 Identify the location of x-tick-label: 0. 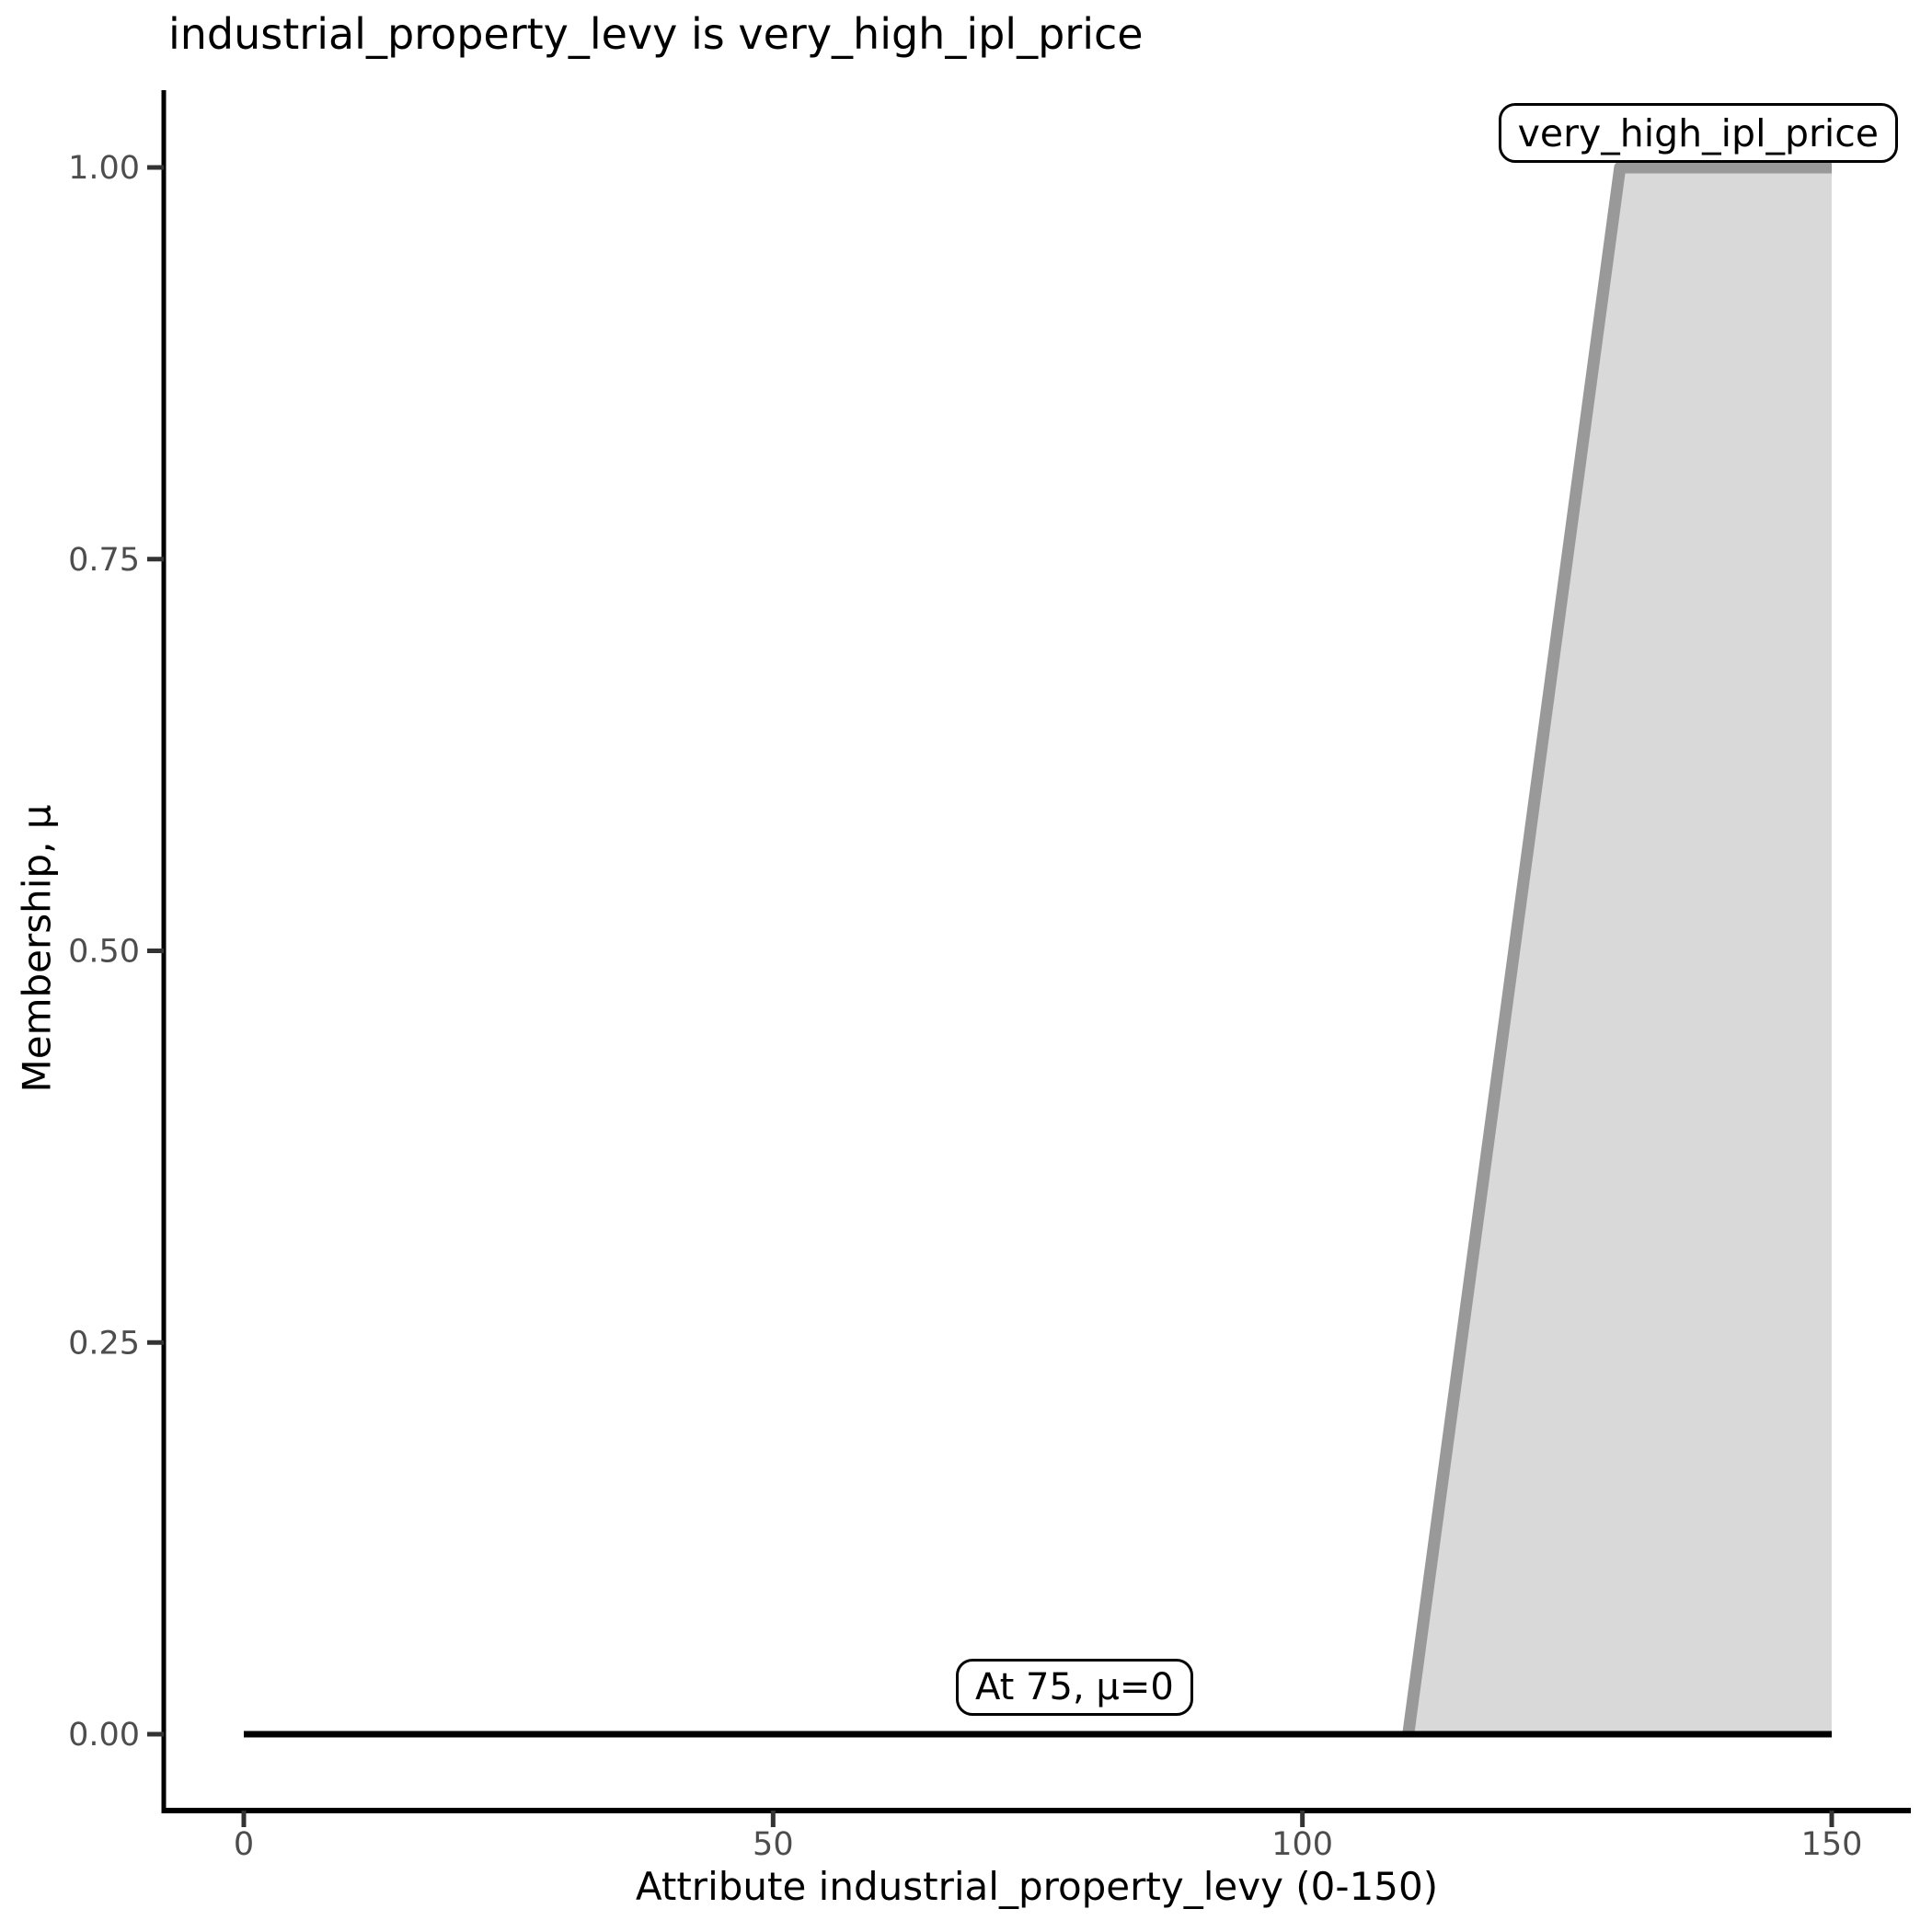
(244, 1844).